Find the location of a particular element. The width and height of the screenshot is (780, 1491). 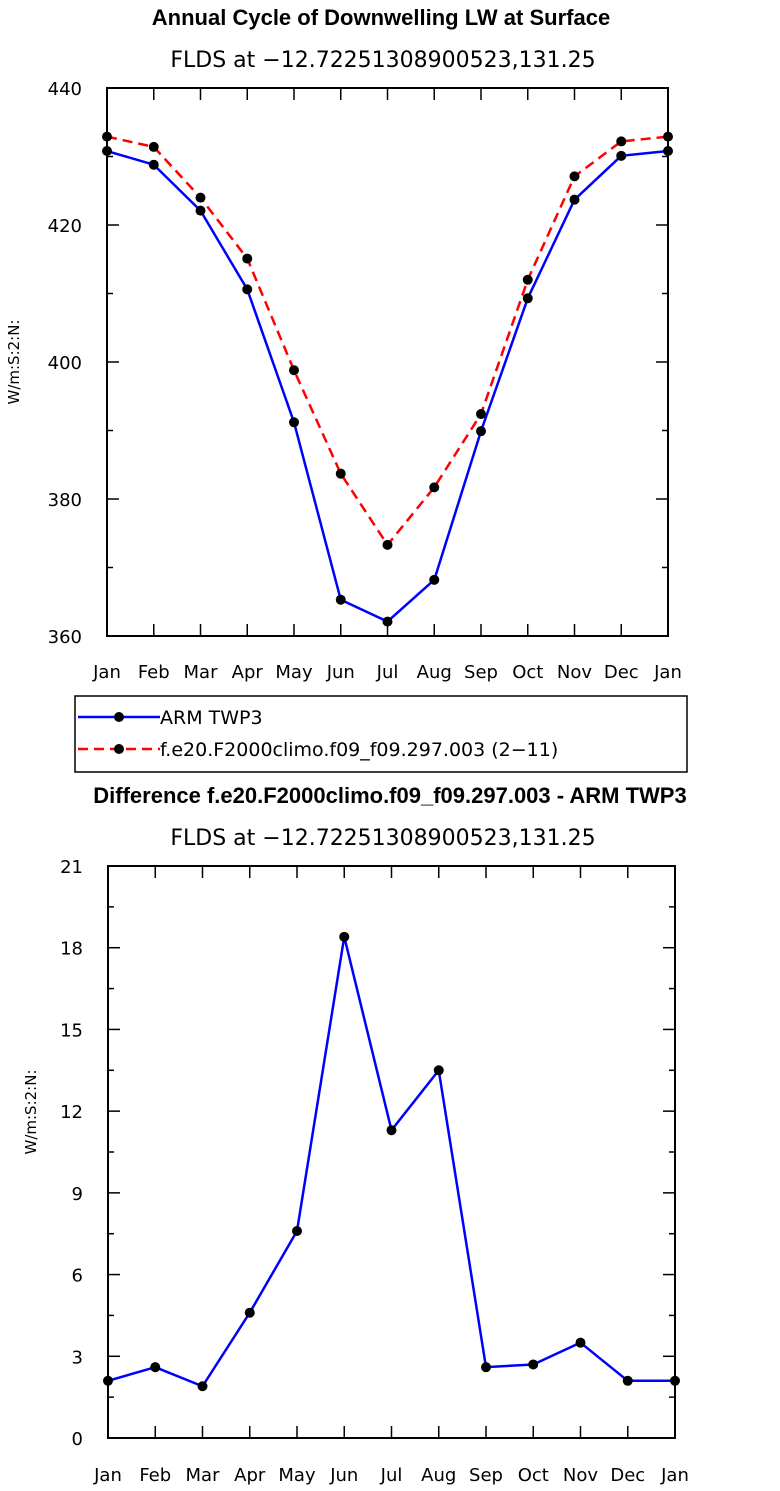

y-tick-label: 440 is located at coordinates (65, 89).